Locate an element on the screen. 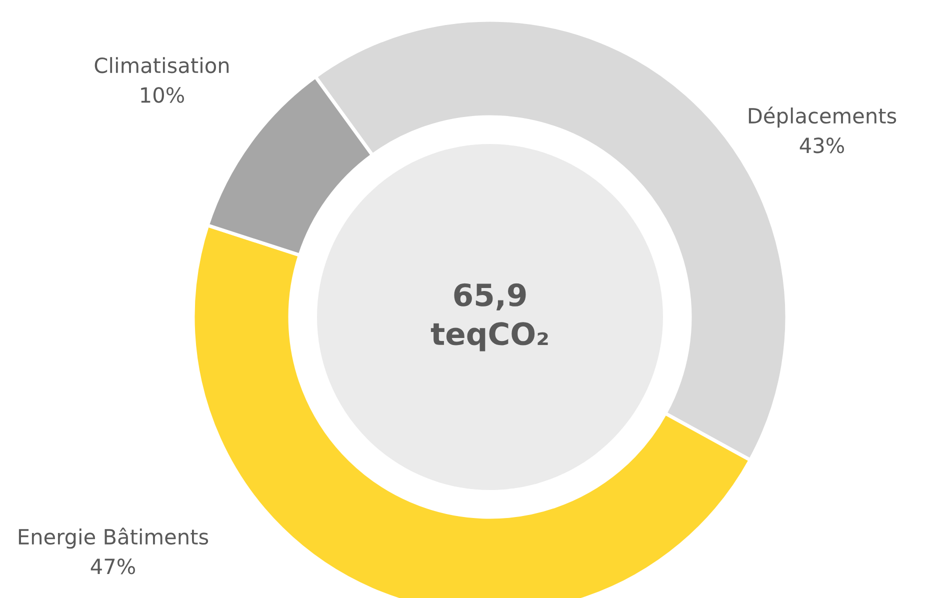 This screenshot has height=598, width=934. data-label: 10% is located at coordinates (162, 95).